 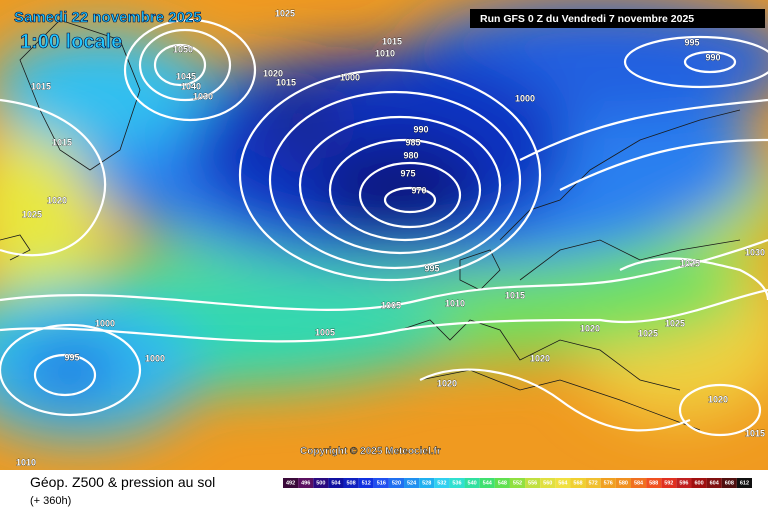 I want to click on scale-label: 540, so click(x=472, y=483).